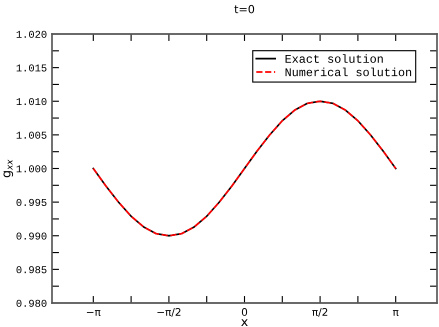 The image size is (439, 327). Describe the element at coordinates (31, 168) in the screenshot. I see `y-tick-label: 1.000` at that location.